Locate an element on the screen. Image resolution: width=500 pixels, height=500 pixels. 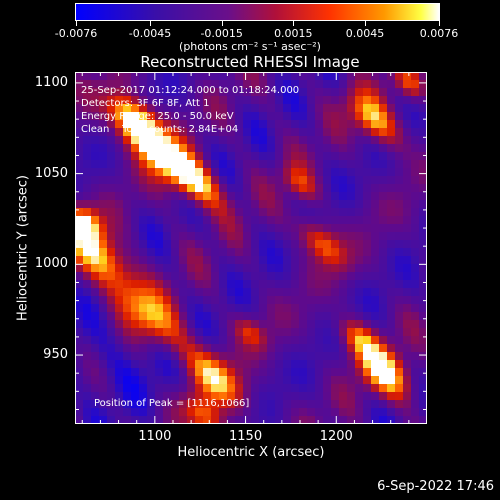
x-tick-label: 1200 is located at coordinates (336, 436).